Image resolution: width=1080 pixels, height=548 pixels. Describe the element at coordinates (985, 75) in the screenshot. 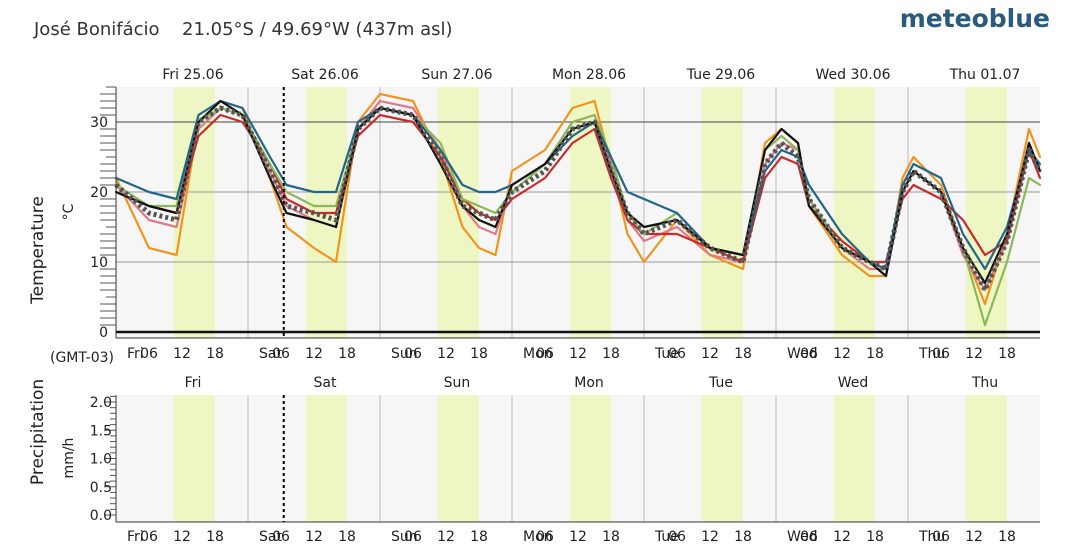

I see `date-label: Thu 01.07` at that location.